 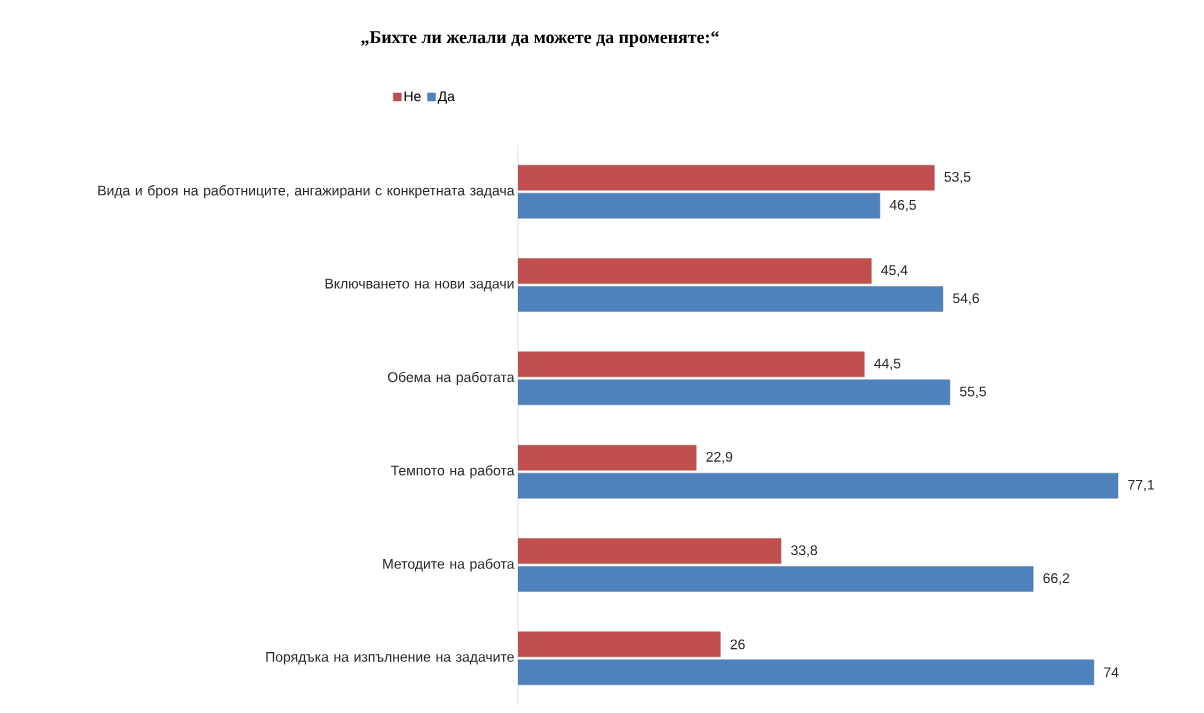 What do you see at coordinates (446, 97) in the screenshot?
I see `legend-label: Да` at bounding box center [446, 97].